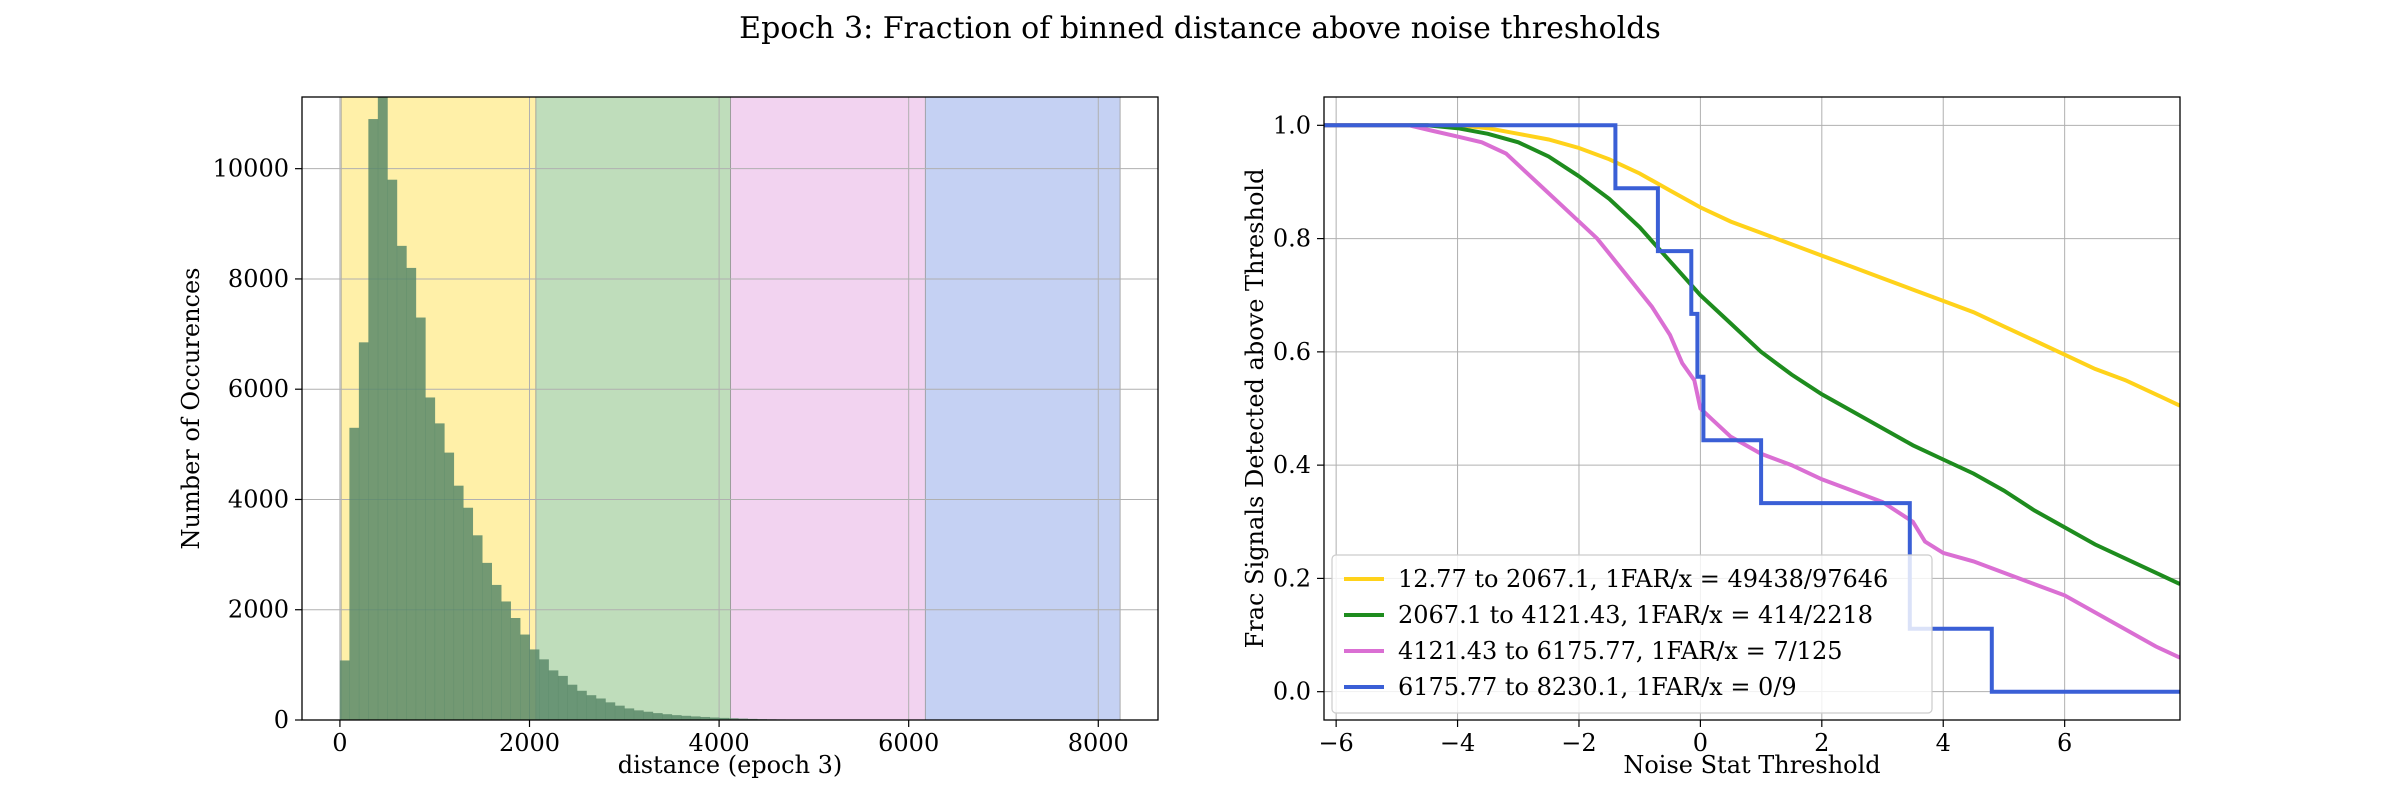 The width and height of the screenshot is (2400, 800). What do you see at coordinates (1597, 687) in the screenshot?
I see `legend-label: 6175.77 to 8230.1, 1FAR/x = 0/9` at bounding box center [1597, 687].